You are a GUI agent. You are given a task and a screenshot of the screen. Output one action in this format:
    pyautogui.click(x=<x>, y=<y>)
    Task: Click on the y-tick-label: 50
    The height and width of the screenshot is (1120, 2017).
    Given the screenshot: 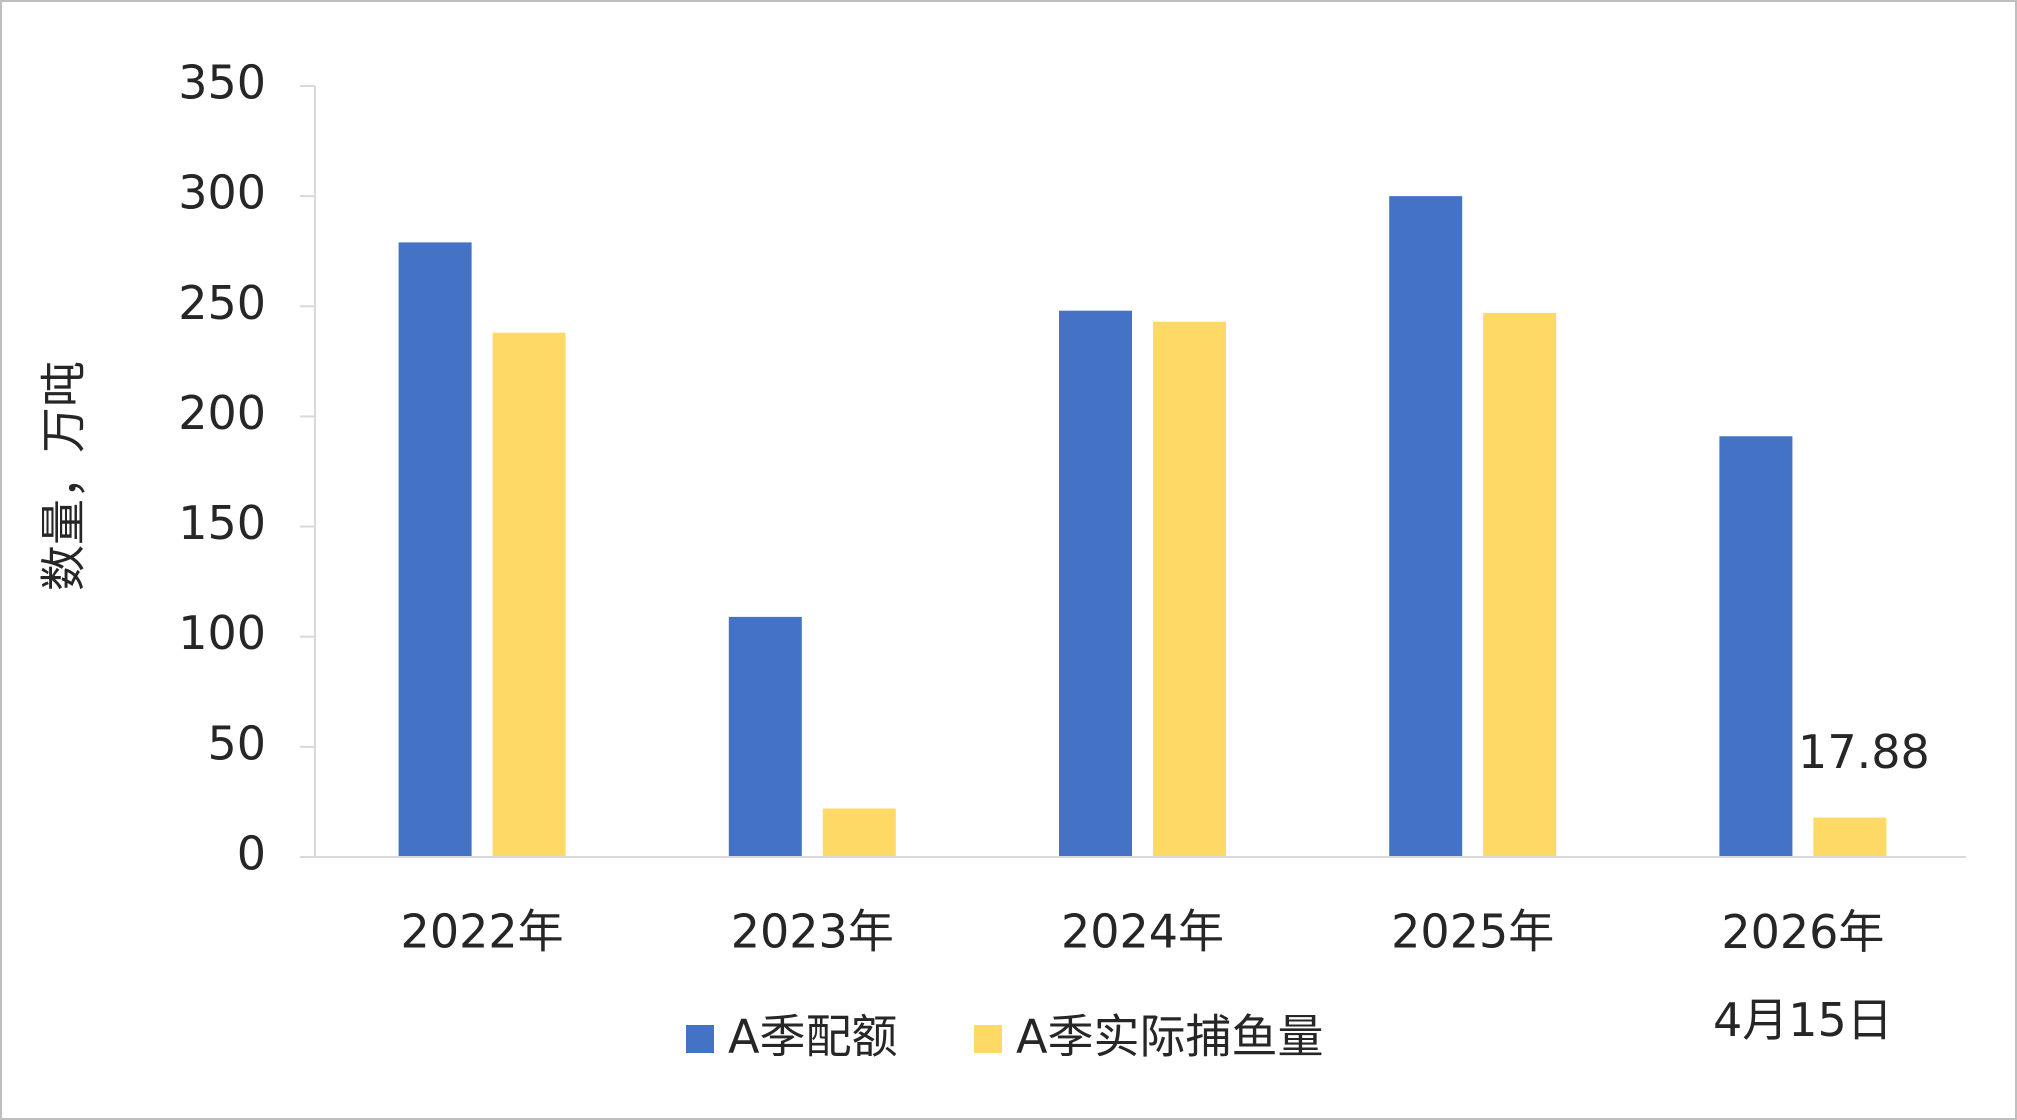 What is the action you would take?
    pyautogui.click(x=236, y=743)
    